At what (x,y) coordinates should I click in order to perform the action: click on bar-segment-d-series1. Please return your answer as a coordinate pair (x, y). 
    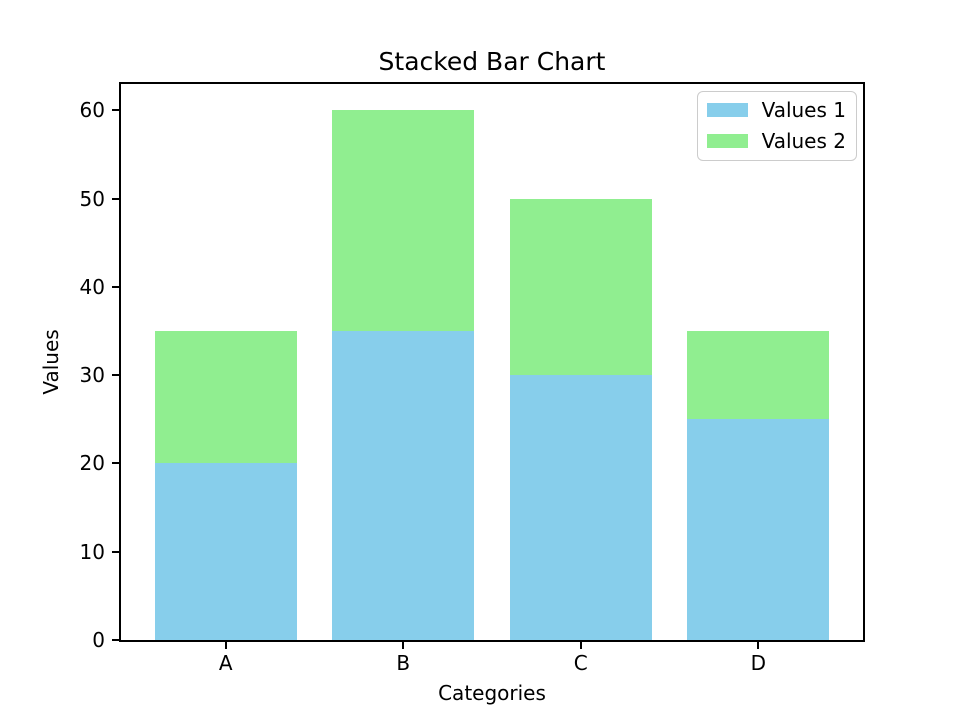
    Looking at the image, I should click on (758, 529).